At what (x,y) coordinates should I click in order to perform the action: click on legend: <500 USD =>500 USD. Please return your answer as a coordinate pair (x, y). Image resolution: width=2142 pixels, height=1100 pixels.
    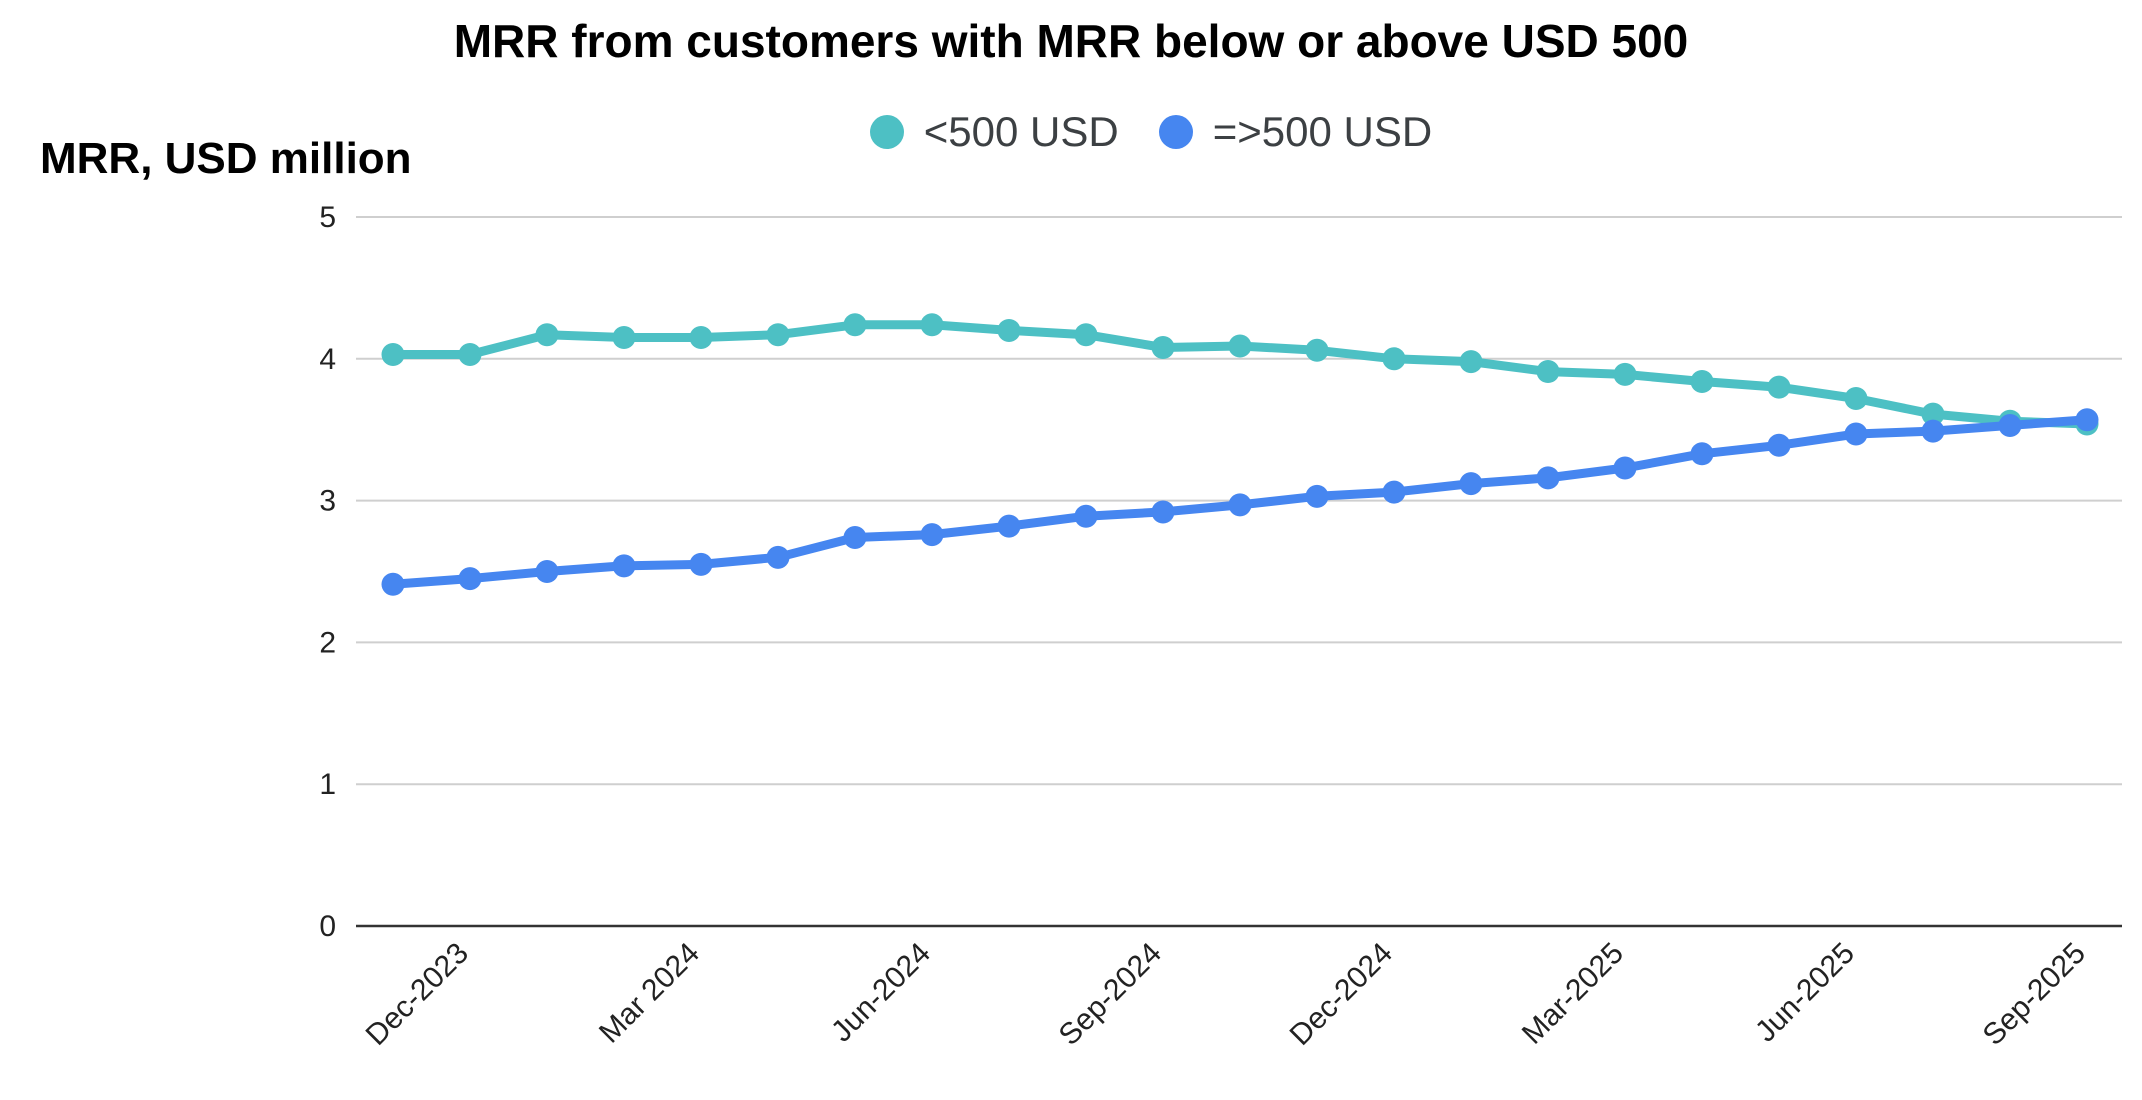
    Looking at the image, I should click on (1071, 132).